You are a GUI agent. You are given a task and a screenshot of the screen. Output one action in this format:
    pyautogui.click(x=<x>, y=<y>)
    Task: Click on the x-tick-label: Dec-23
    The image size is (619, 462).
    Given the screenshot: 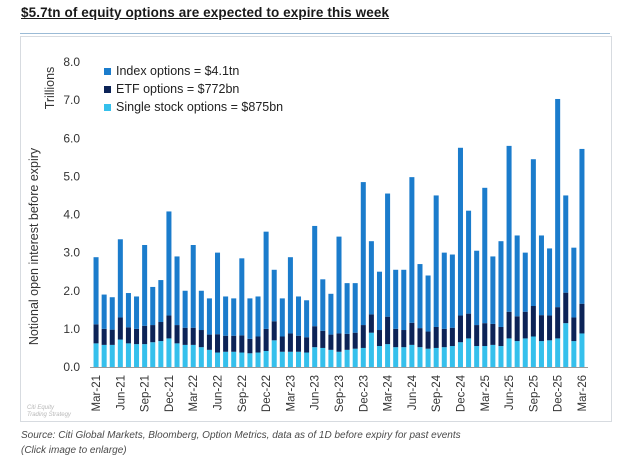 What is the action you would take?
    pyautogui.click(x=364, y=393)
    